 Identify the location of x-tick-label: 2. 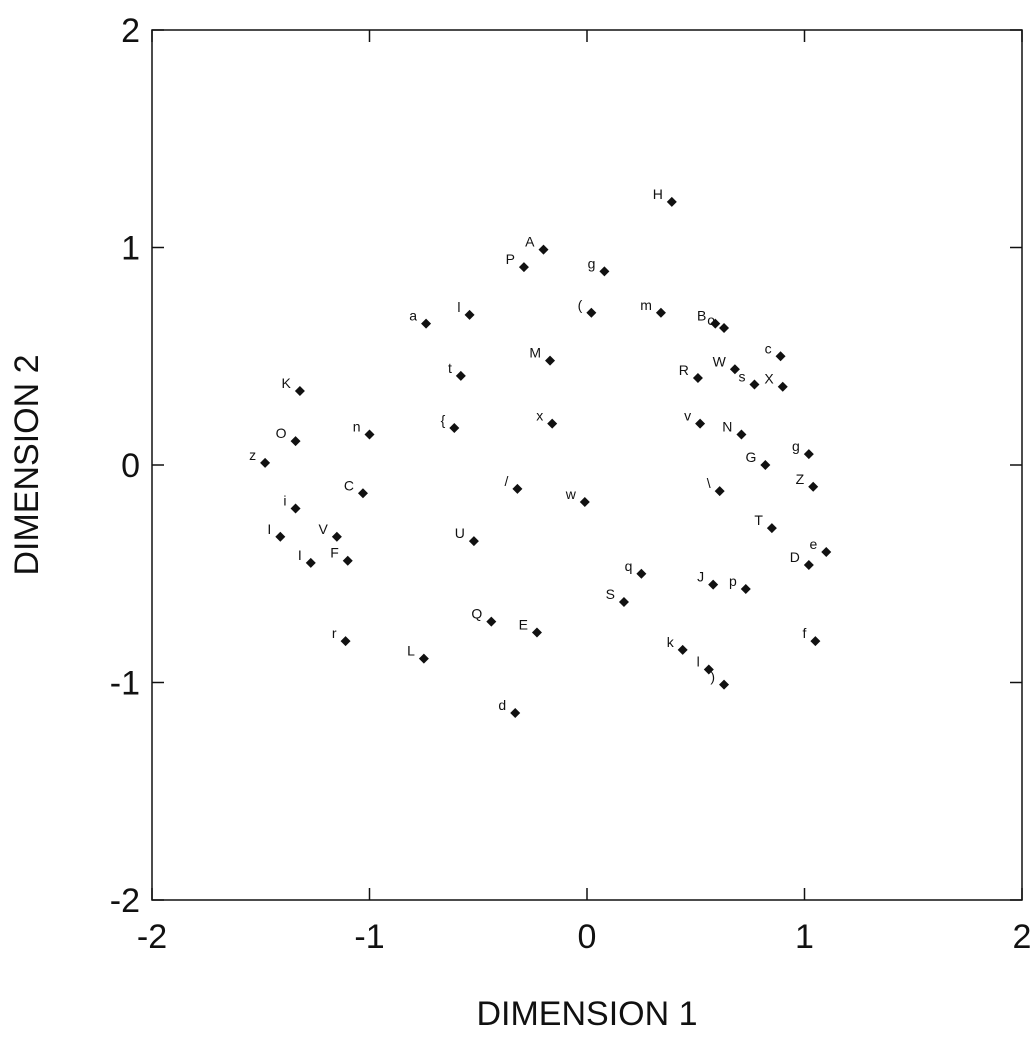
(1022, 937).